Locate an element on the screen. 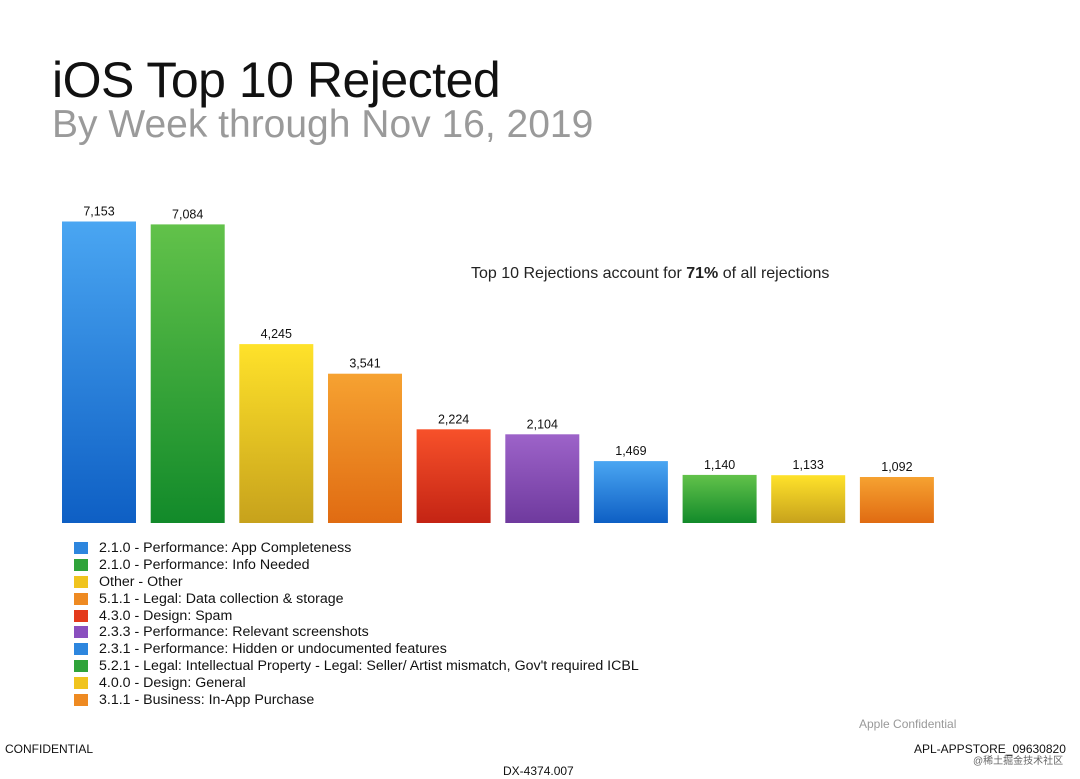 Image resolution: width=1080 pixels, height=779 pixels. bar-value-label-6: 2,104 is located at coordinates (542, 424).